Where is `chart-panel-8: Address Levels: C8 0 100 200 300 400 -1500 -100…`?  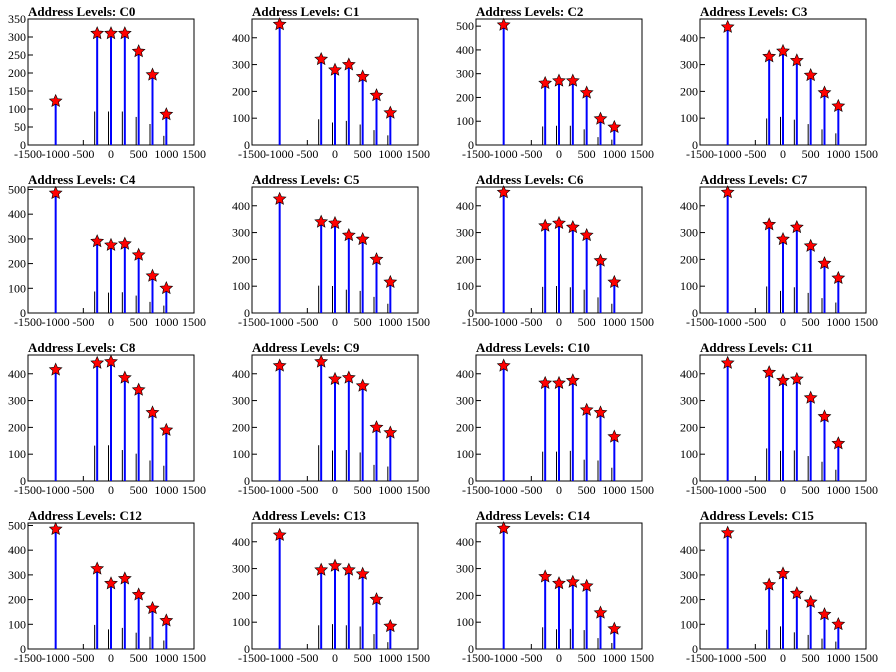
chart-panel-8: Address Levels: C8 0 100 200 300 400 -1500 -100… is located at coordinates (107, 418).